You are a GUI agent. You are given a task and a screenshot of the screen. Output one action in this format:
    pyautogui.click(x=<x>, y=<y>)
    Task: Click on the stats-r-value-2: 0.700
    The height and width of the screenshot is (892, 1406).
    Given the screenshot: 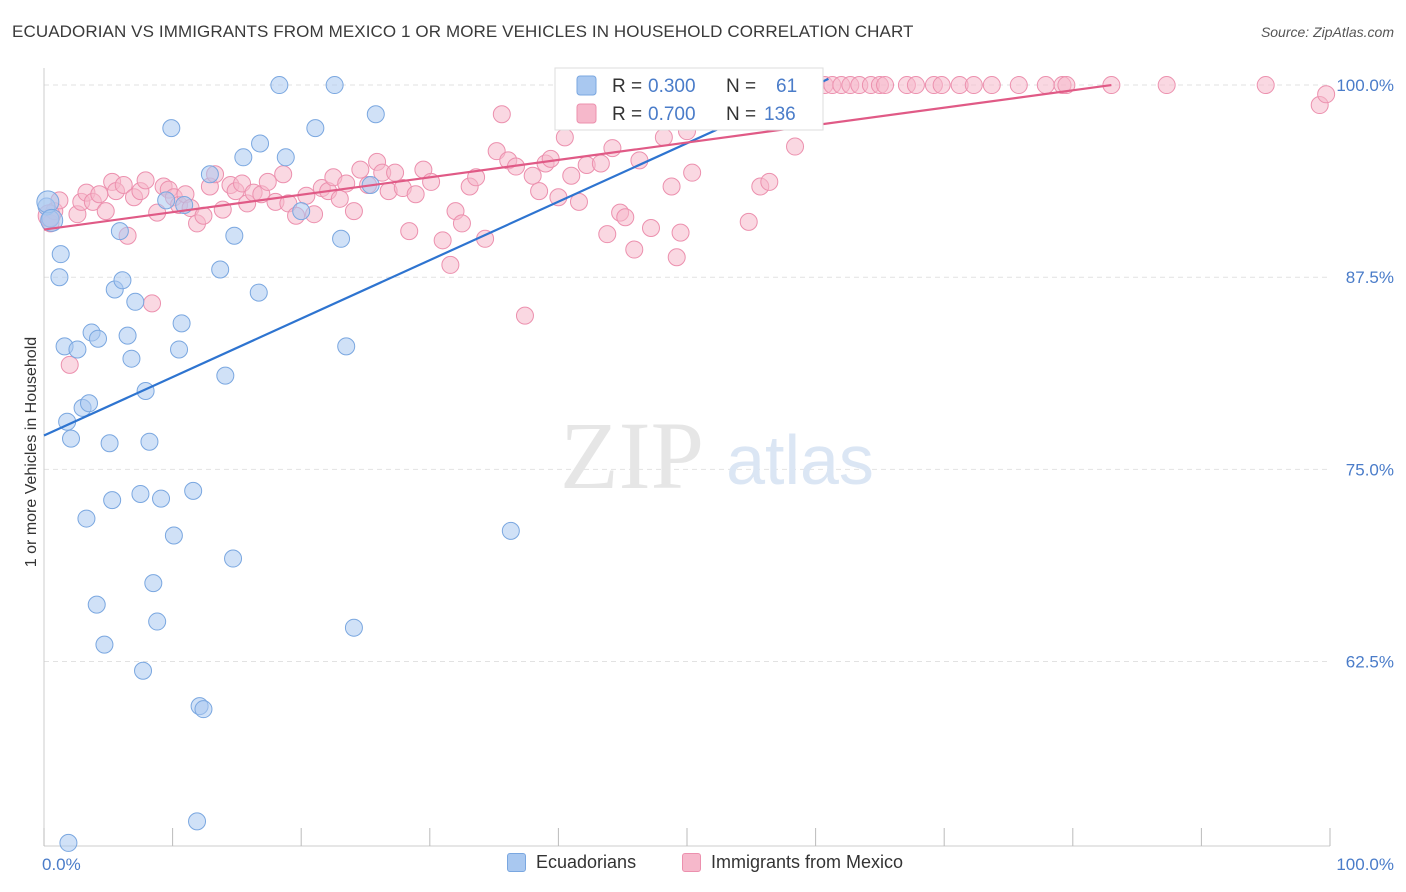 What is the action you would take?
    pyautogui.click(x=672, y=114)
    